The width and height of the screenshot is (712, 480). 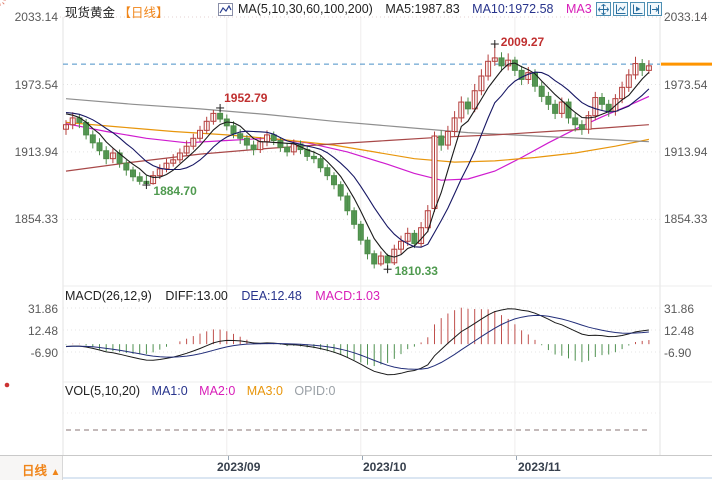 I want to click on macd-label-right-1: 31.86, so click(x=679, y=309).